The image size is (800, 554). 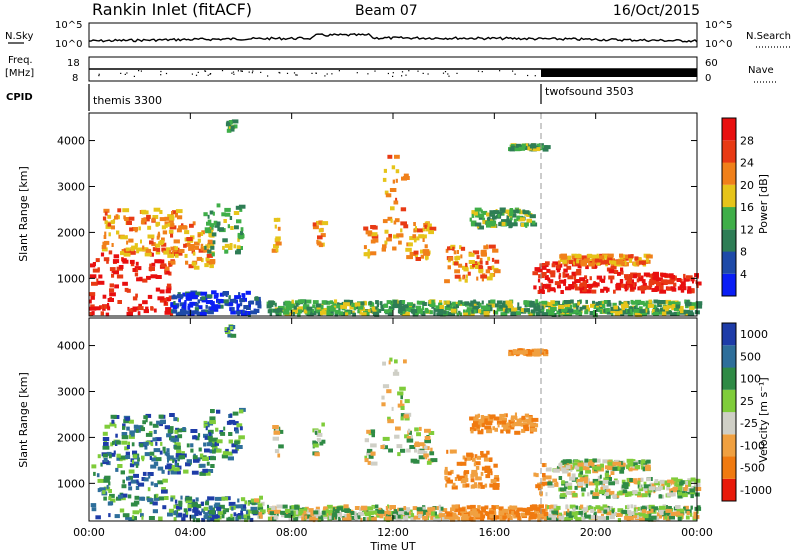 I want to click on colorbar-tick-label: -100, so click(x=752, y=445).